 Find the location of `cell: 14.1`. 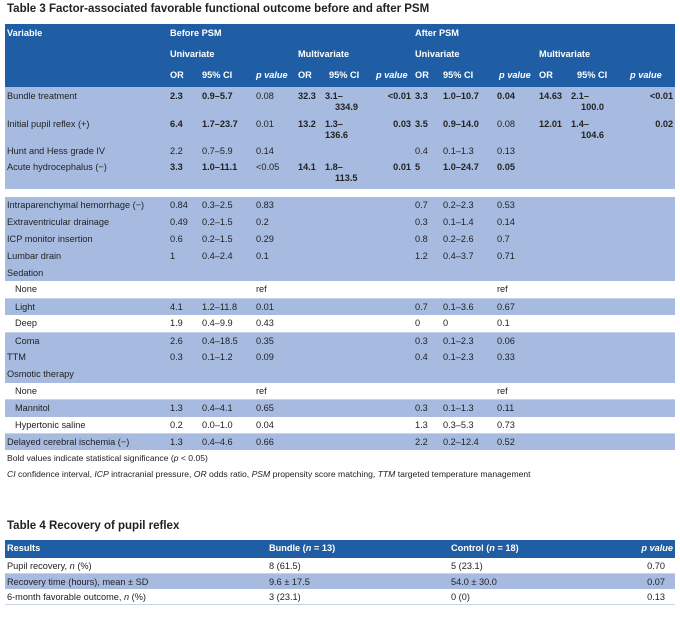

cell: 14.1 is located at coordinates (309, 174).